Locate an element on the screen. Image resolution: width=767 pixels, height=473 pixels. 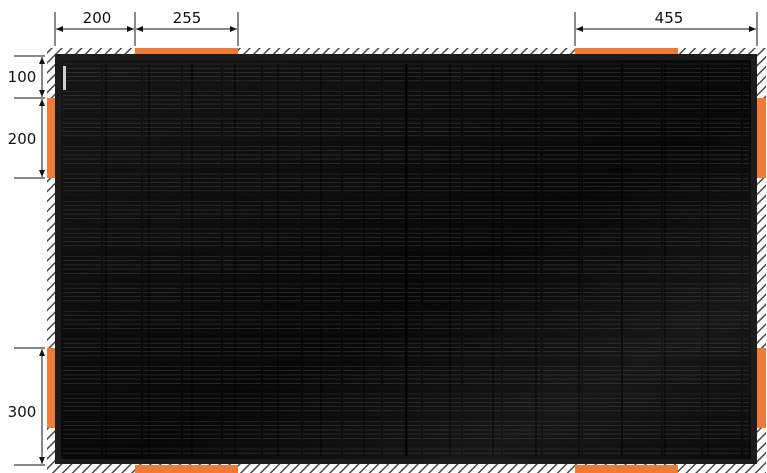
clamp-zone-right-lower is located at coordinates (761, 388).